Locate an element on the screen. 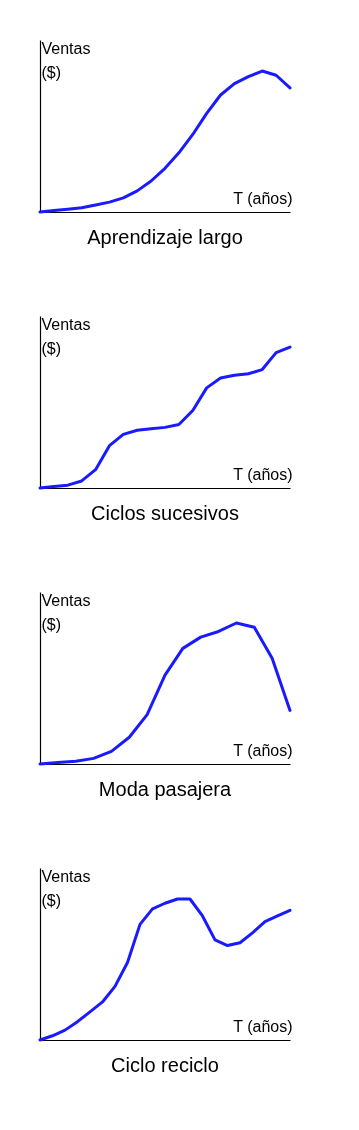  text: Ciclo reciclo is located at coordinates (165, 1064).